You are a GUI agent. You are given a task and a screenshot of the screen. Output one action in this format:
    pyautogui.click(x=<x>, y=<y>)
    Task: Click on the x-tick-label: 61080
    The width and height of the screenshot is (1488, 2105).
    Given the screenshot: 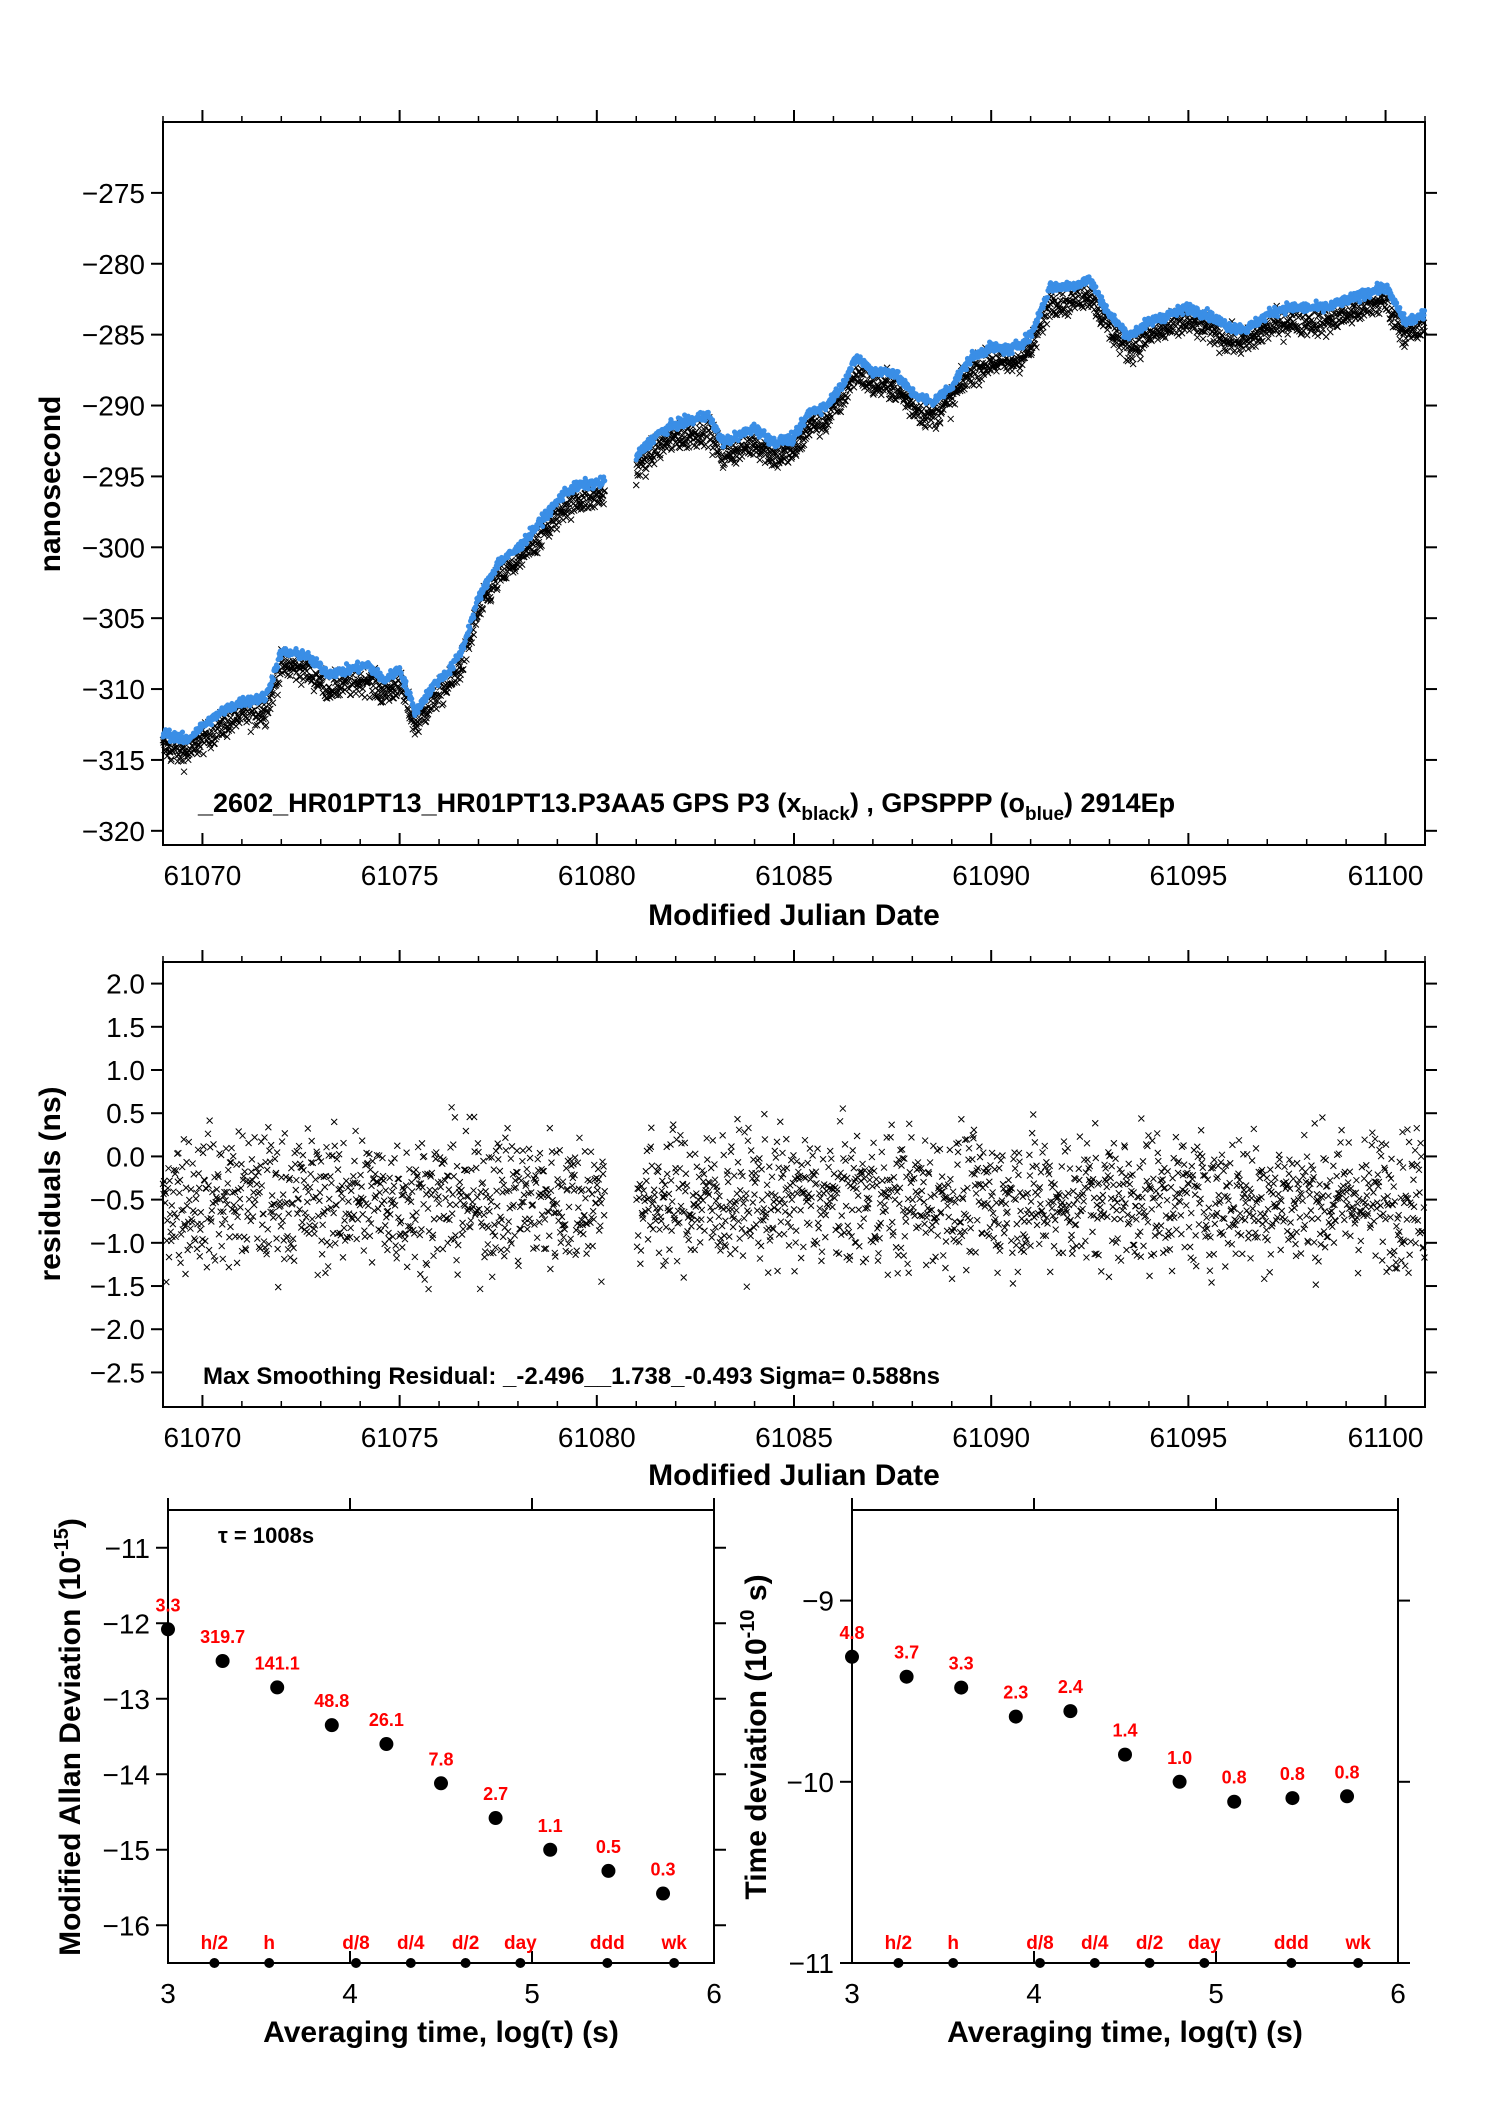 What is the action you would take?
    pyautogui.click(x=597, y=1437)
    